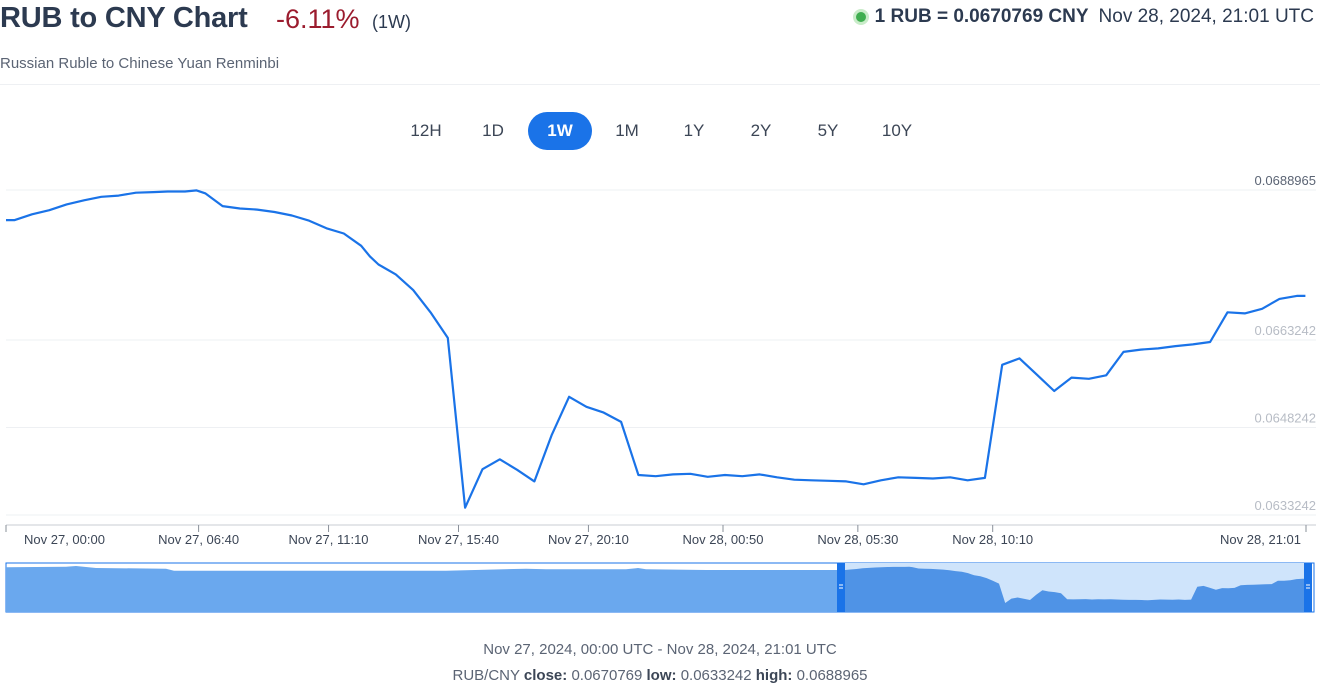 This screenshot has width=1320, height=688. What do you see at coordinates (545, 675) in the screenshot?
I see `close-label: close:` at bounding box center [545, 675].